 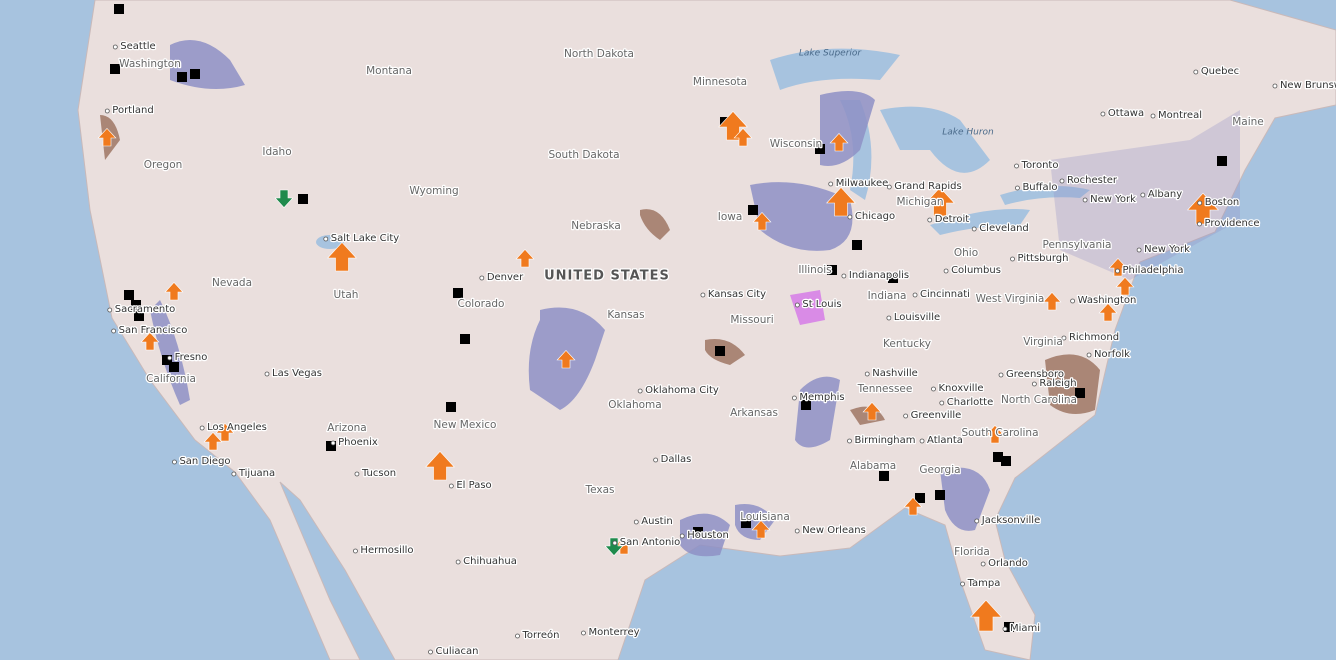 What do you see at coordinates (656, 521) in the screenshot?
I see `place-label: Austin` at bounding box center [656, 521].